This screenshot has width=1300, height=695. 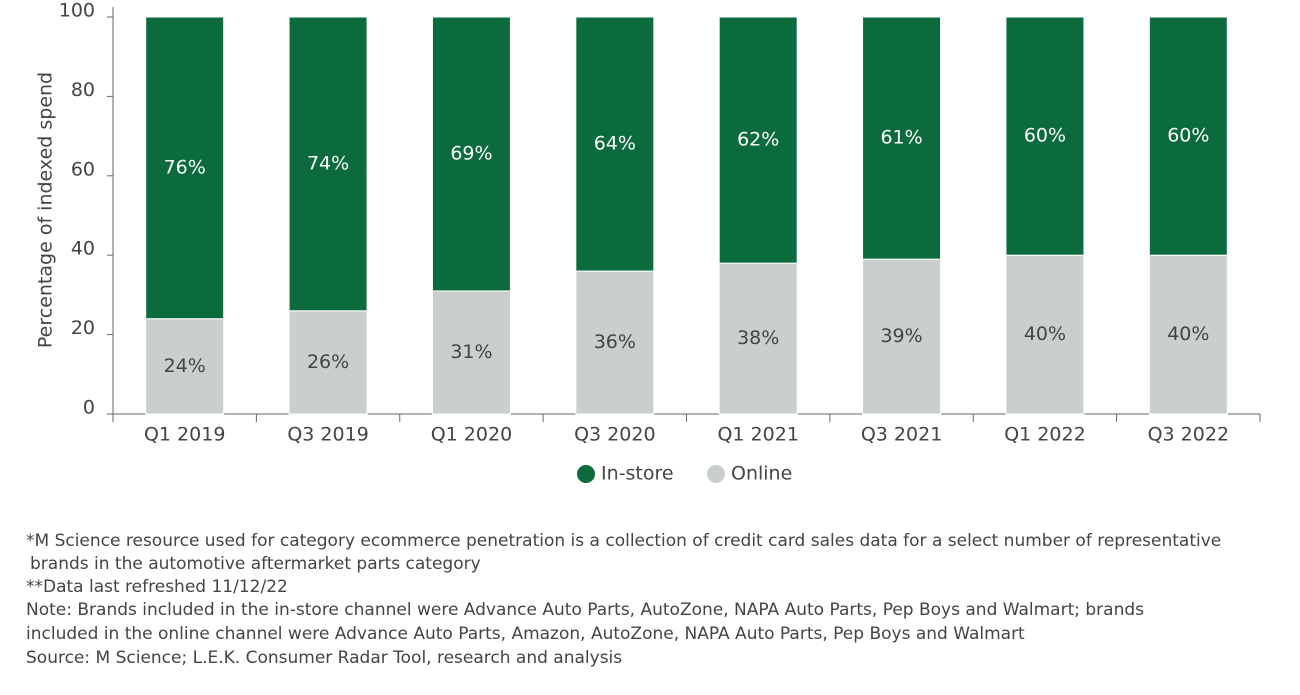 What do you see at coordinates (757, 435) in the screenshot?
I see `x-tick-label: Q1 2021` at bounding box center [757, 435].